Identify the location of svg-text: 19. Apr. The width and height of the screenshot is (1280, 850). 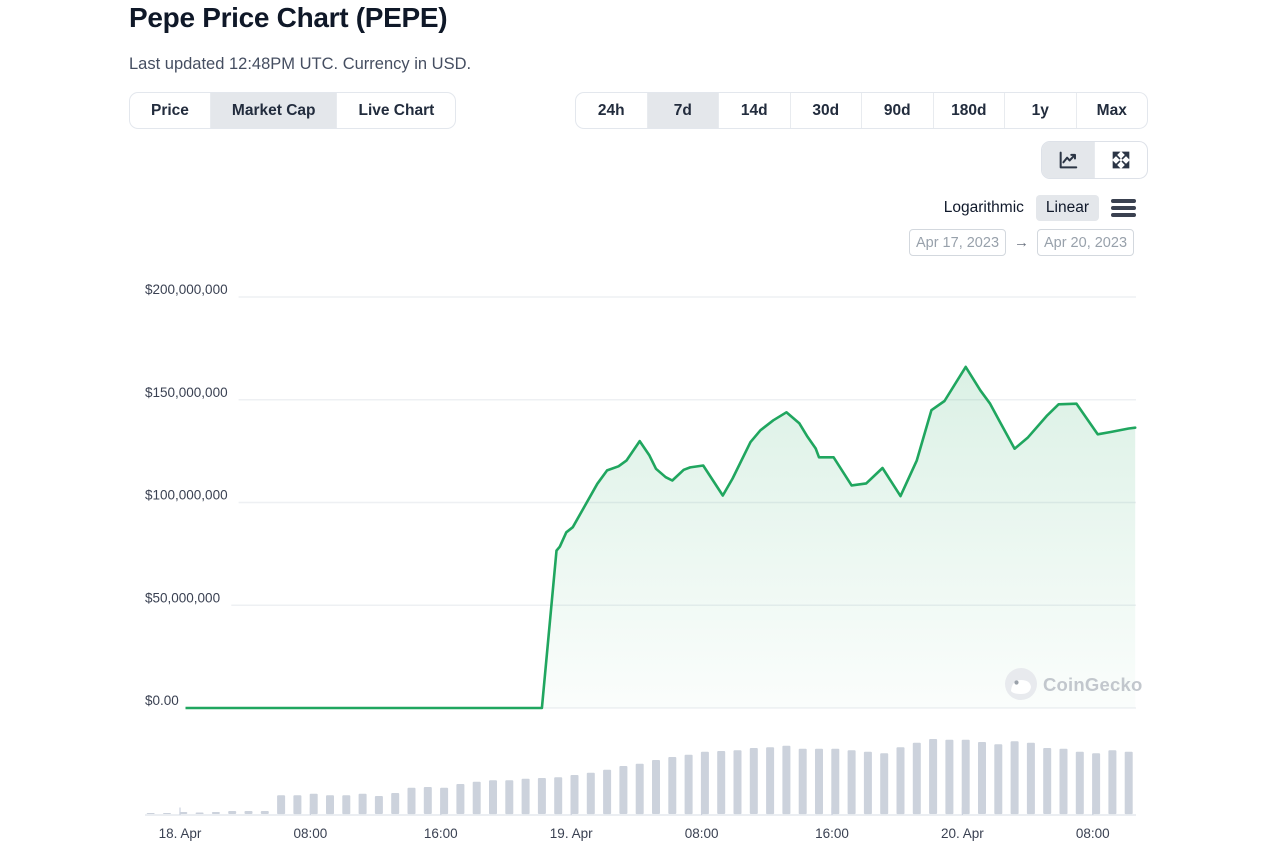
(571, 833).